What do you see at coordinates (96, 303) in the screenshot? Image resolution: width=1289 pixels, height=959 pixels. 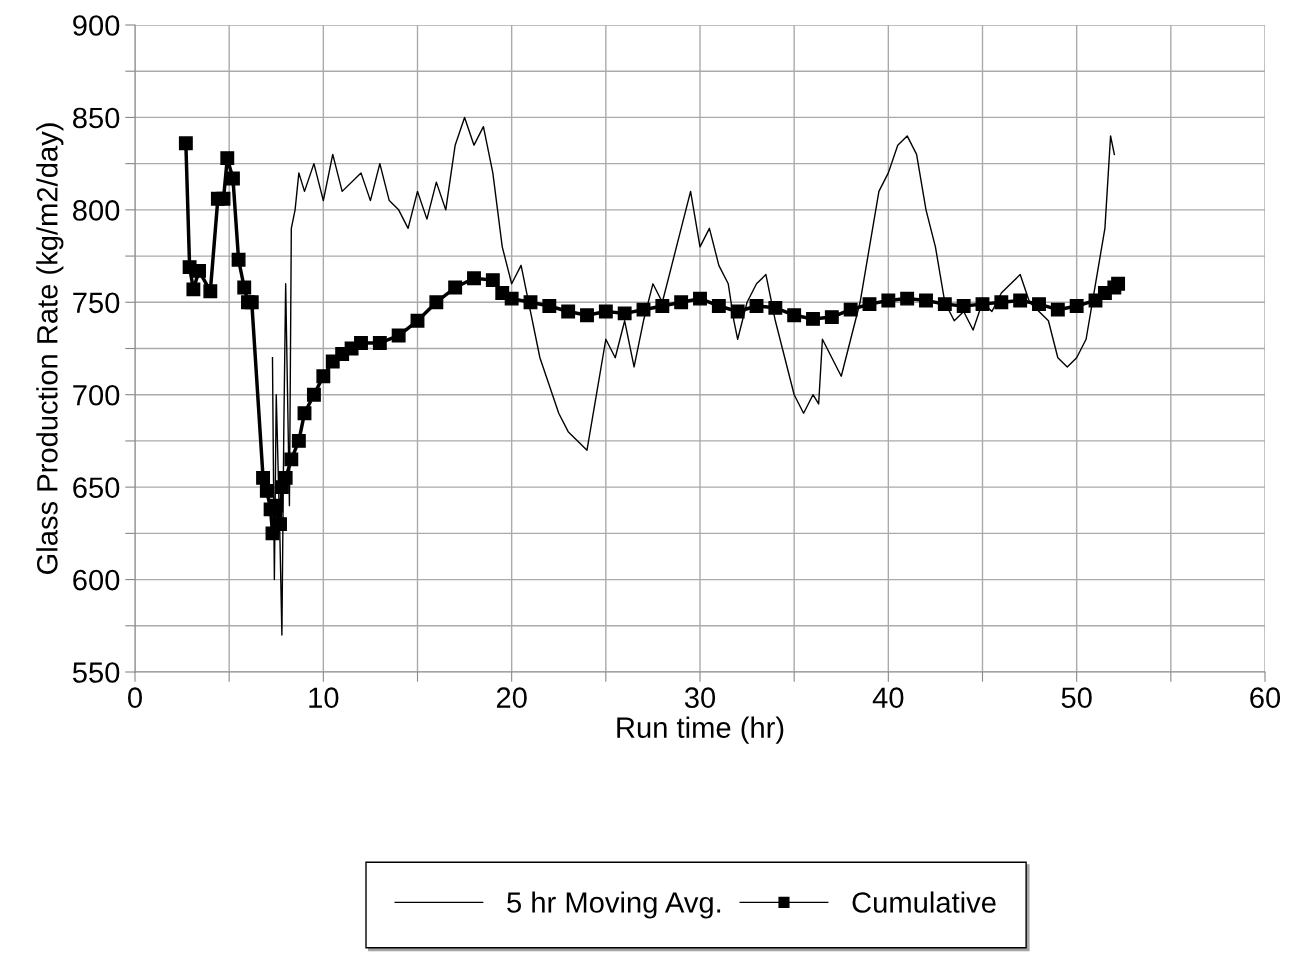 I see `y-tick-label: 750` at bounding box center [96, 303].